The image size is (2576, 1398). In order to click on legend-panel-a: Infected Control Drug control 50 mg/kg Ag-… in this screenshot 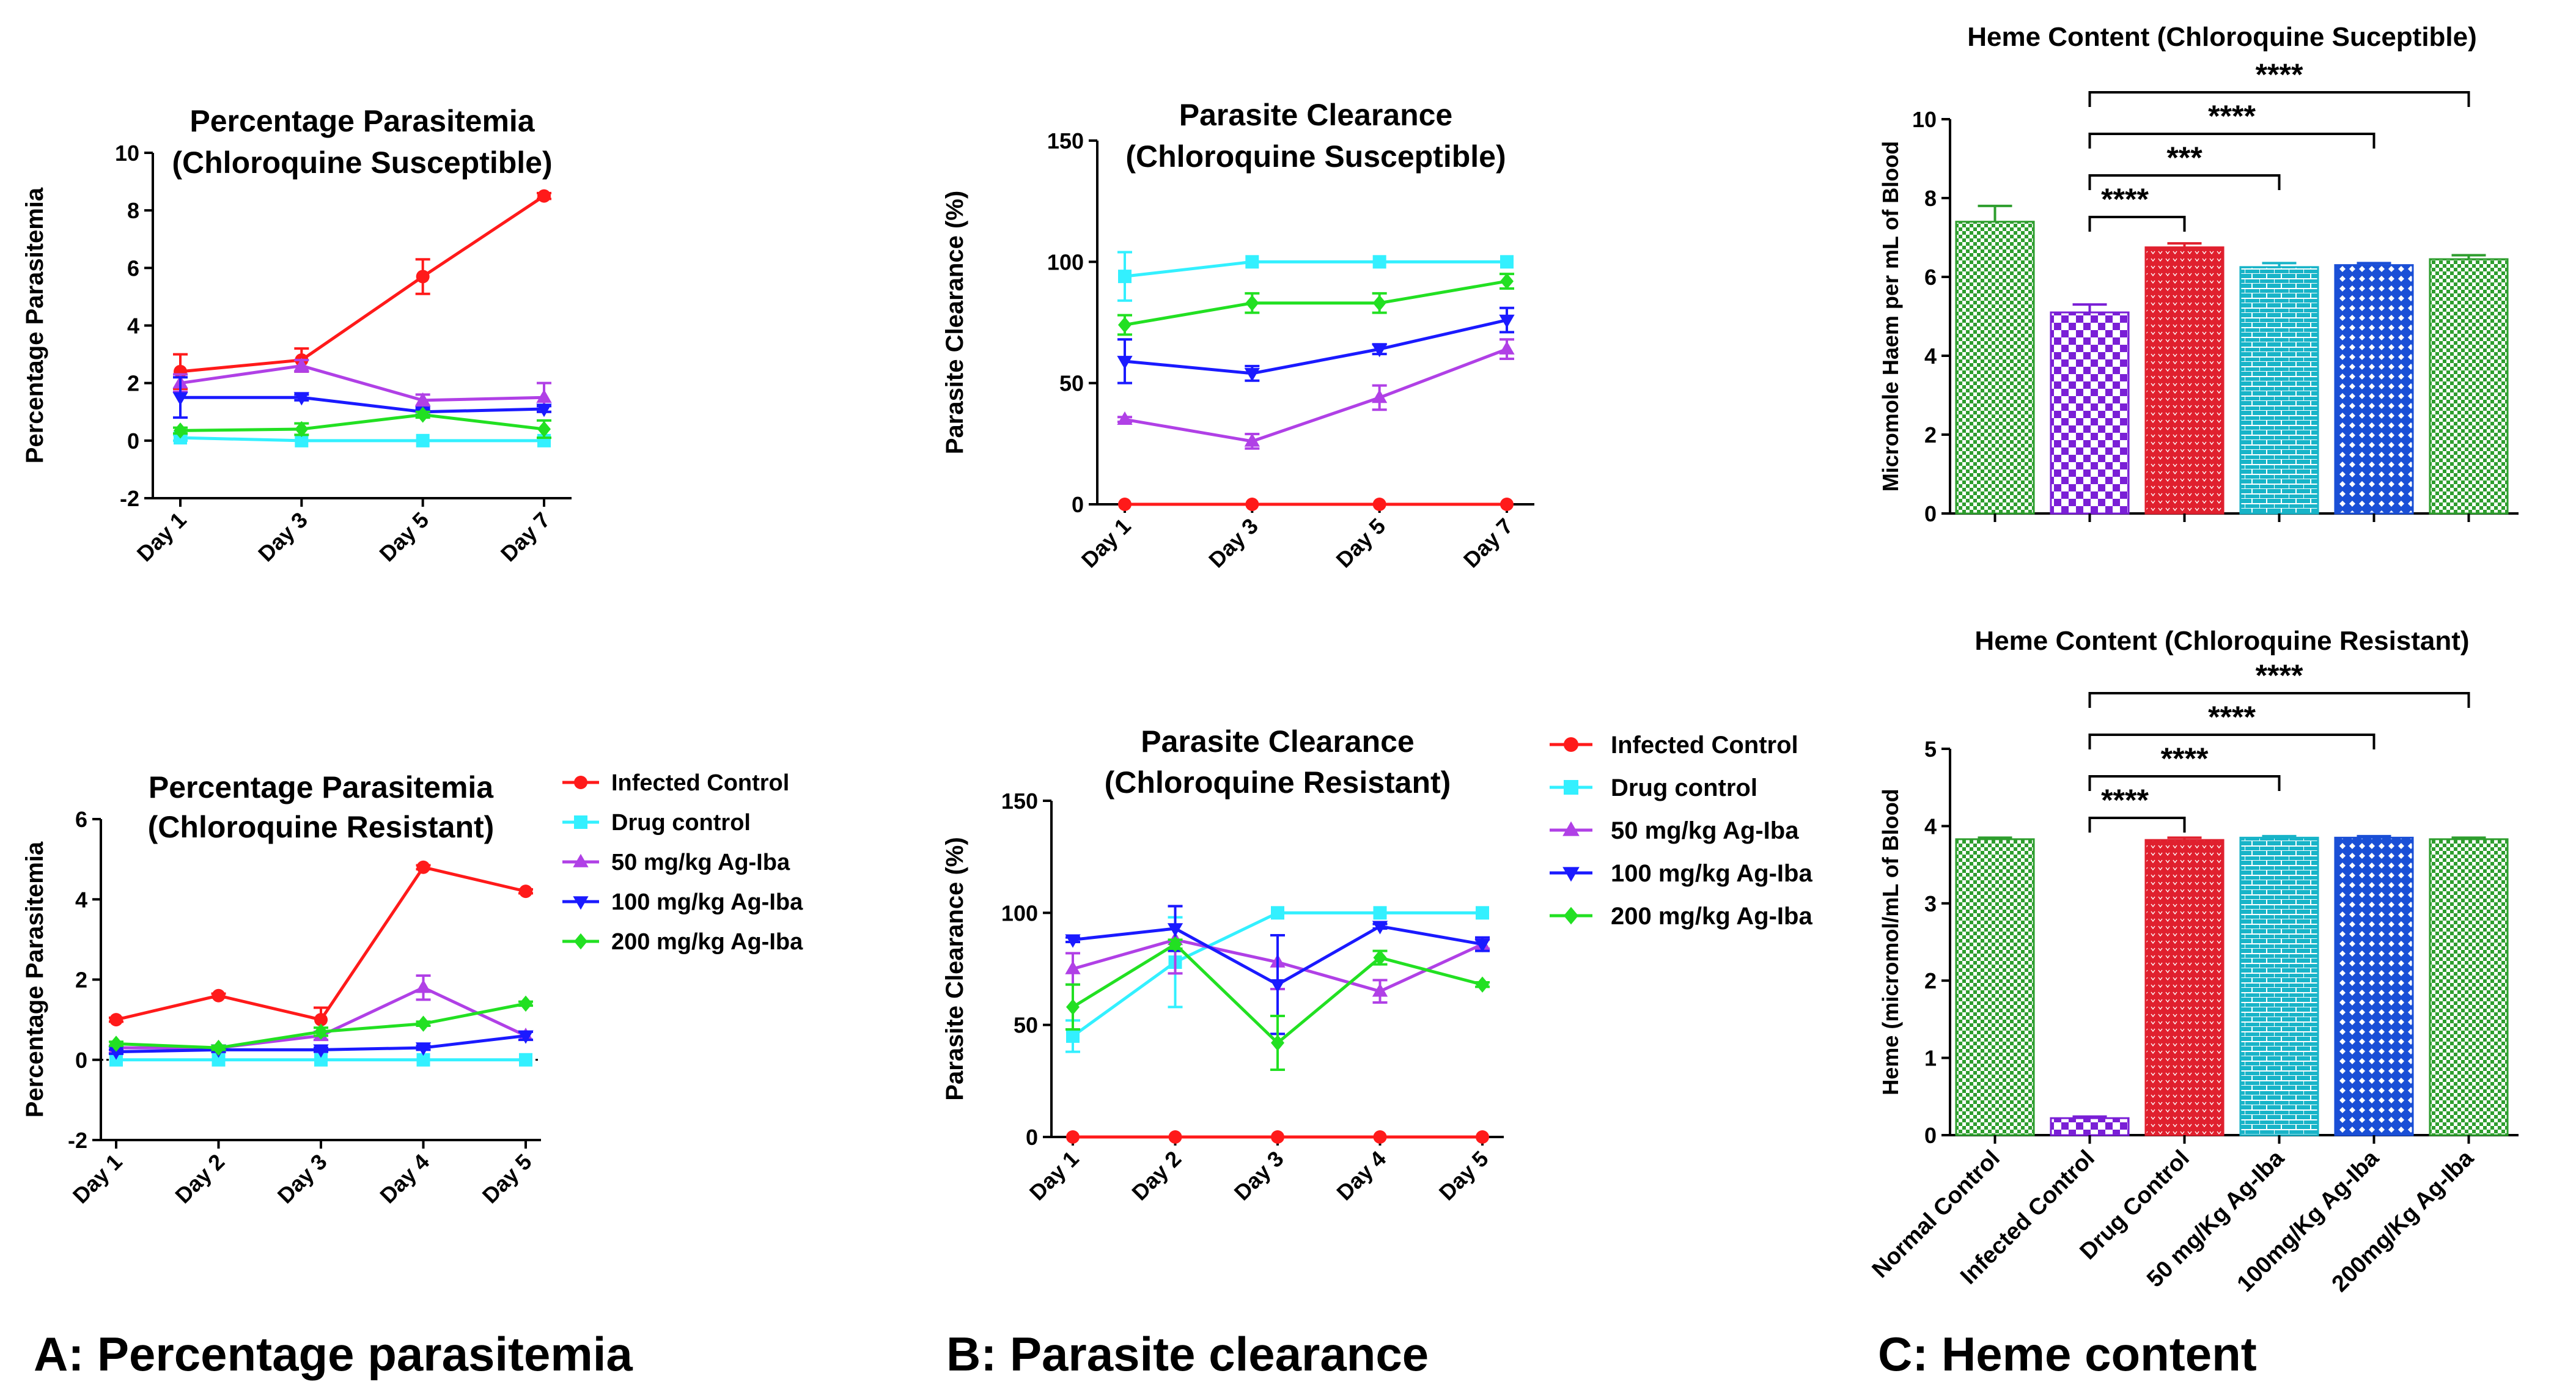, I will do `click(682, 862)`.